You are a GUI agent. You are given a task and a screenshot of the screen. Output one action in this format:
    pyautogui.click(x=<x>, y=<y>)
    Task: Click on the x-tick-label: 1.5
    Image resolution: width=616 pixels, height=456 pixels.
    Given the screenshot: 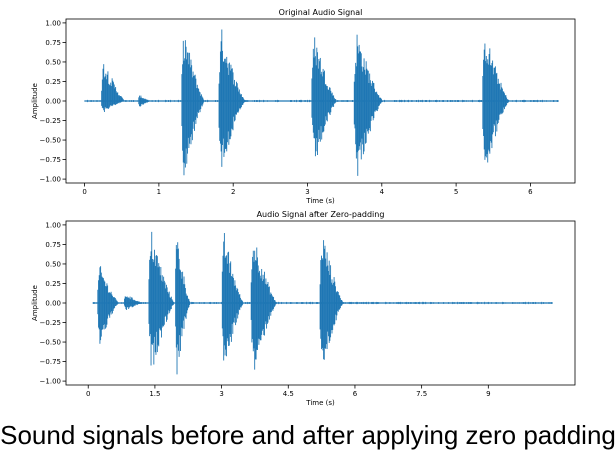 What is the action you would take?
    pyautogui.click(x=154, y=394)
    